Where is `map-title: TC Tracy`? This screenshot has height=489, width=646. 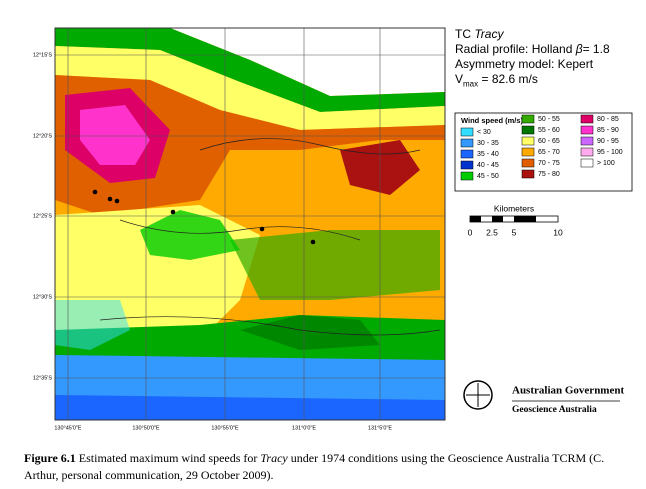 map-title: TC Tracy is located at coordinates (479, 34).